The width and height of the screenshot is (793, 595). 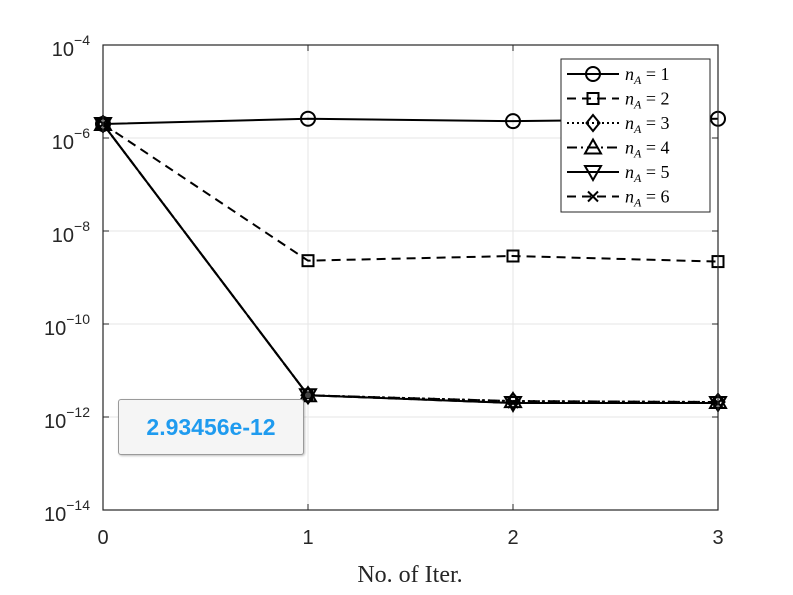 I want to click on legend-entry: nA = 5, so click(x=647, y=173).